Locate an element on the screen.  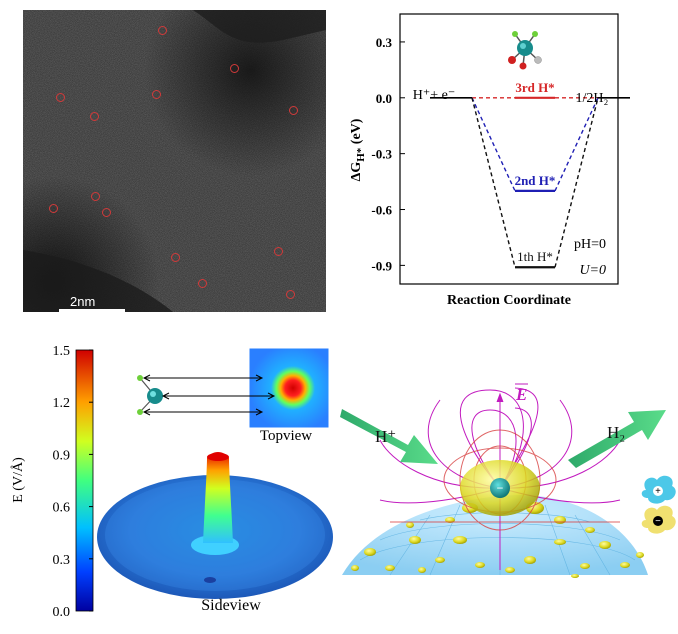
metal-ion: − is located at coordinates (500, 488).